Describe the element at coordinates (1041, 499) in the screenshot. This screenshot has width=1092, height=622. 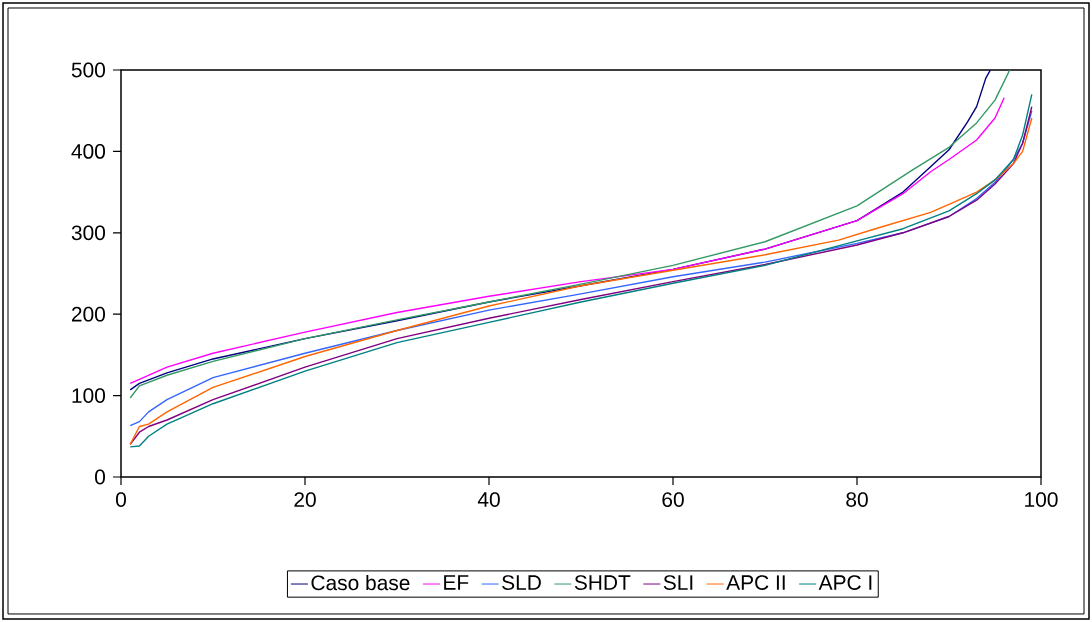
I see `x-tick-label: 100` at that location.